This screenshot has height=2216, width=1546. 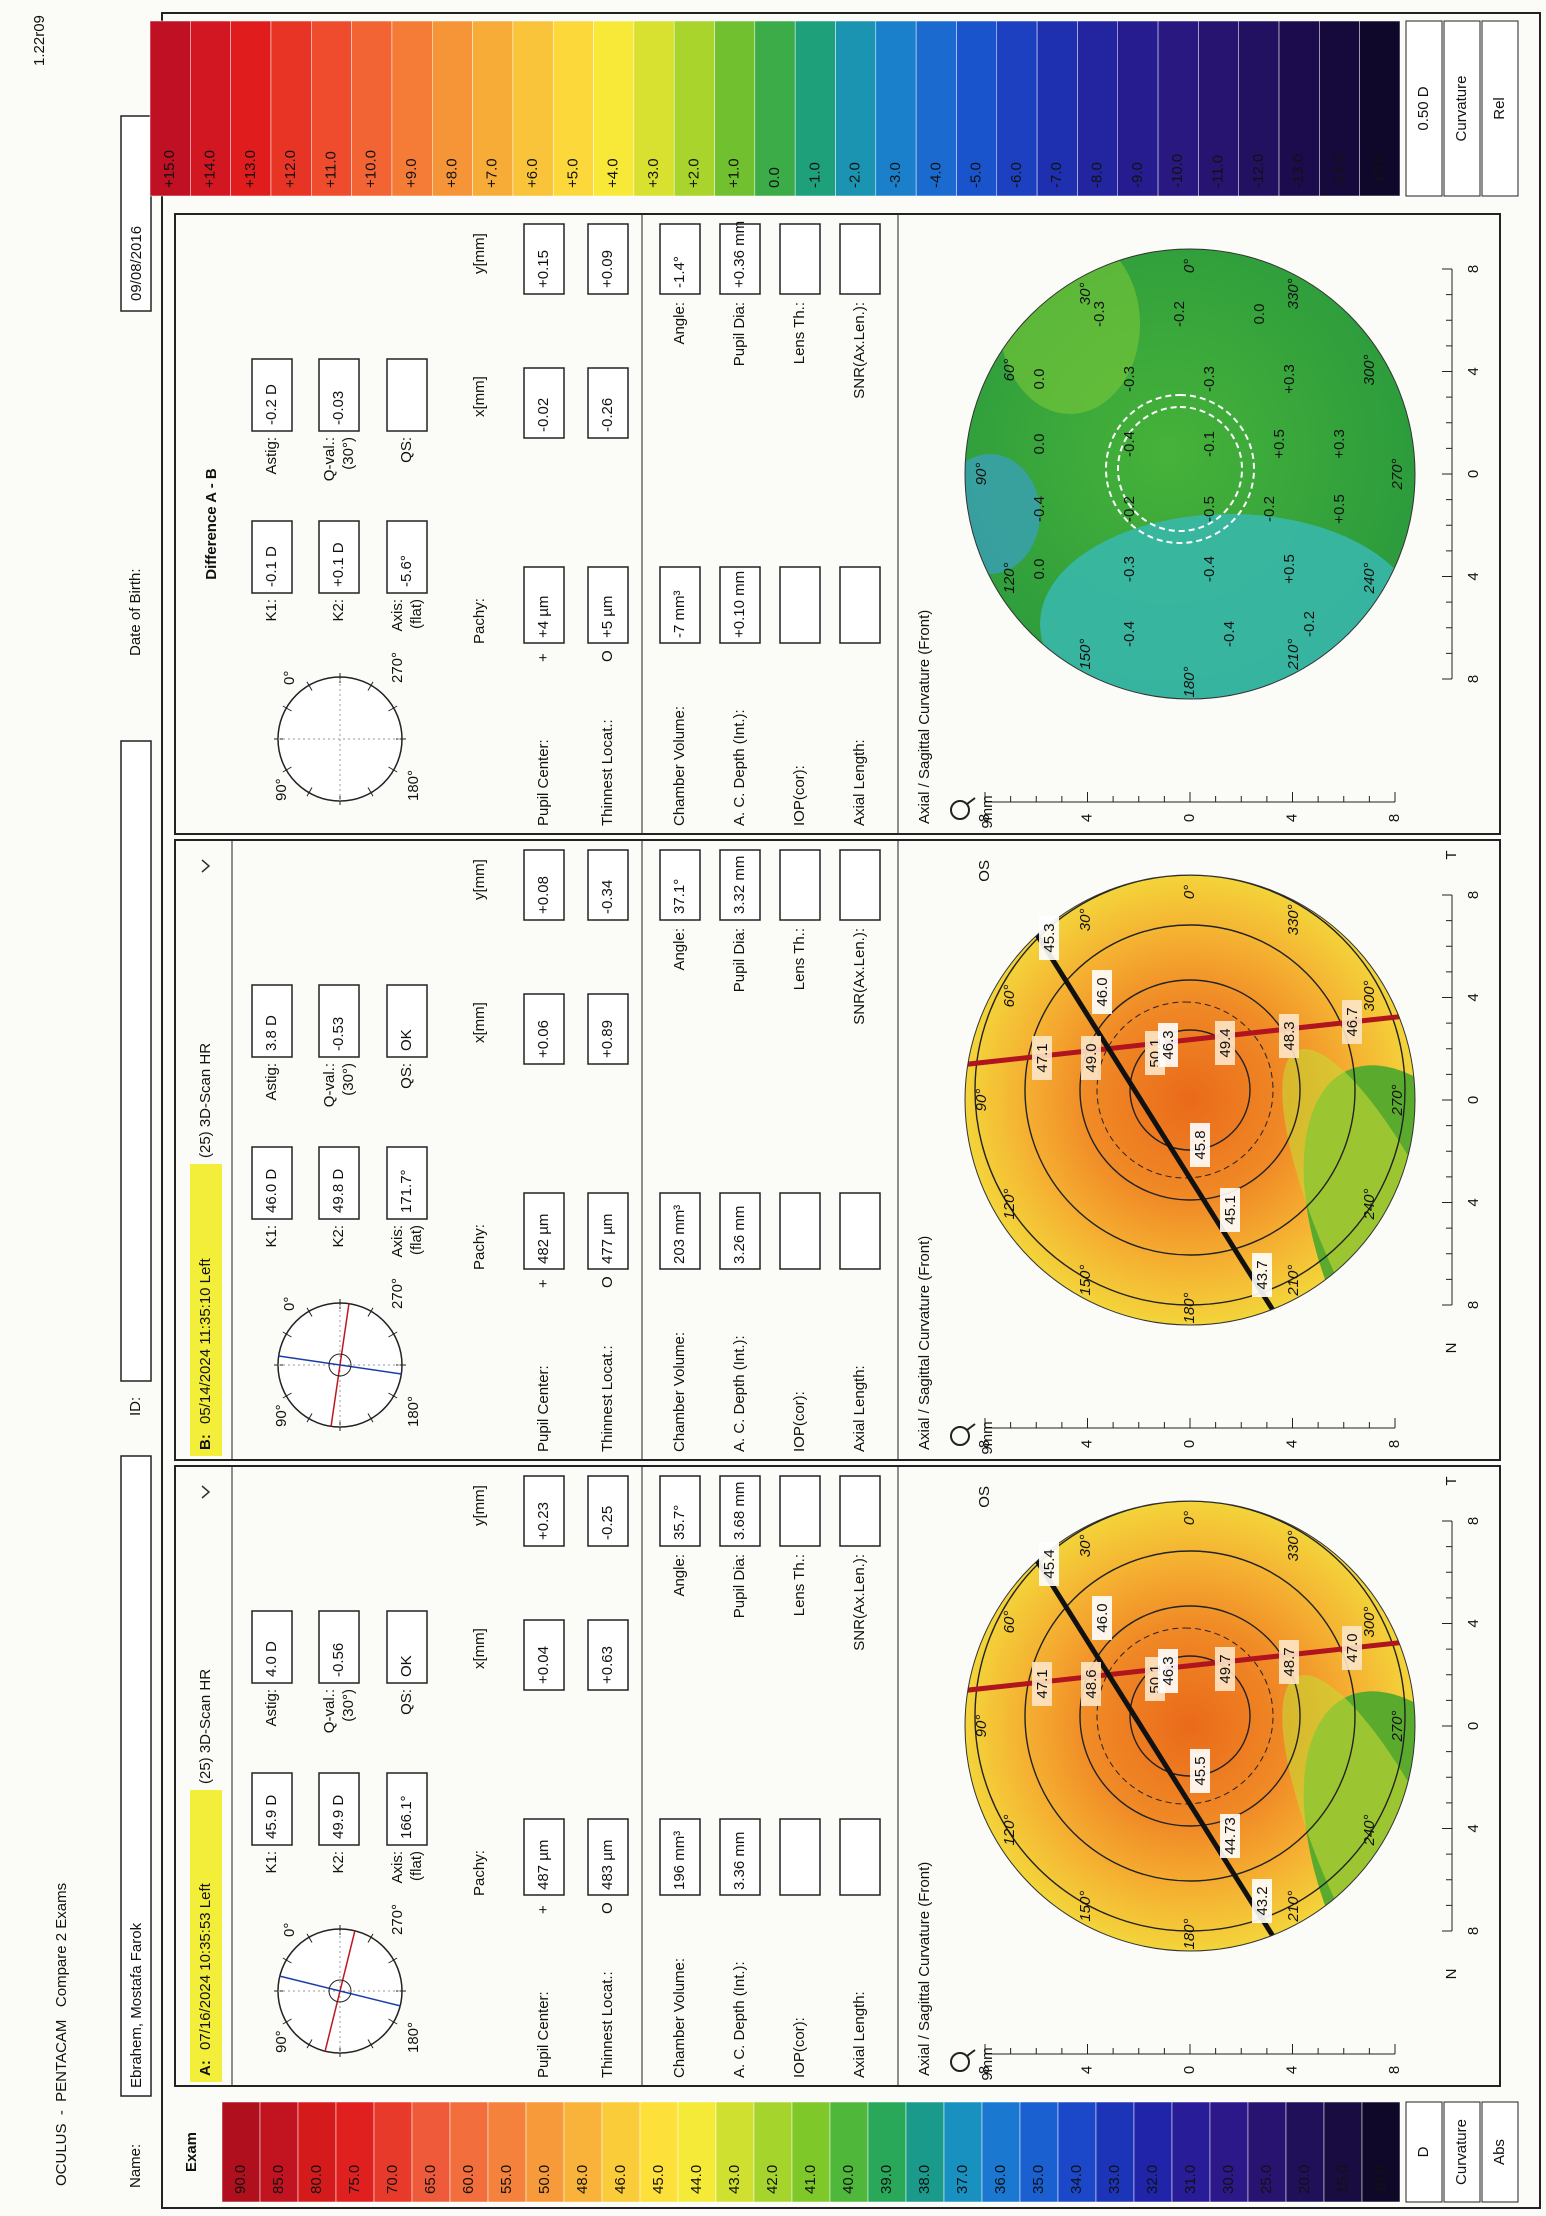 What do you see at coordinates (814, 175) in the screenshot?
I see `scale-label: -1.0` at bounding box center [814, 175].